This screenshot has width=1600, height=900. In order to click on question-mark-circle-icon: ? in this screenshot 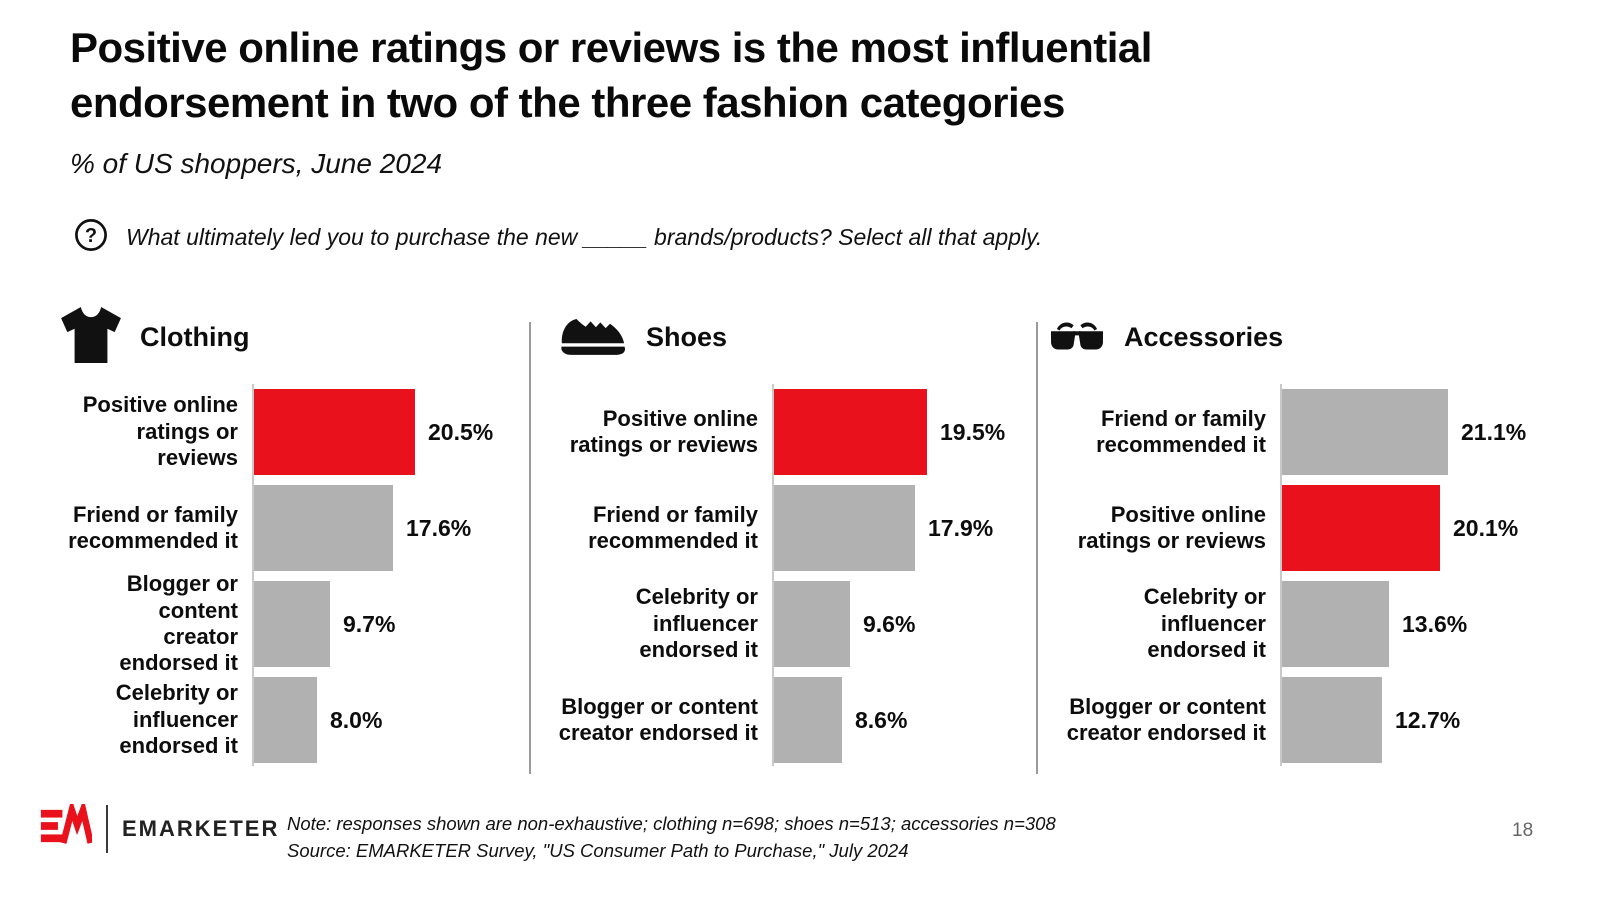, I will do `click(91, 237)`.